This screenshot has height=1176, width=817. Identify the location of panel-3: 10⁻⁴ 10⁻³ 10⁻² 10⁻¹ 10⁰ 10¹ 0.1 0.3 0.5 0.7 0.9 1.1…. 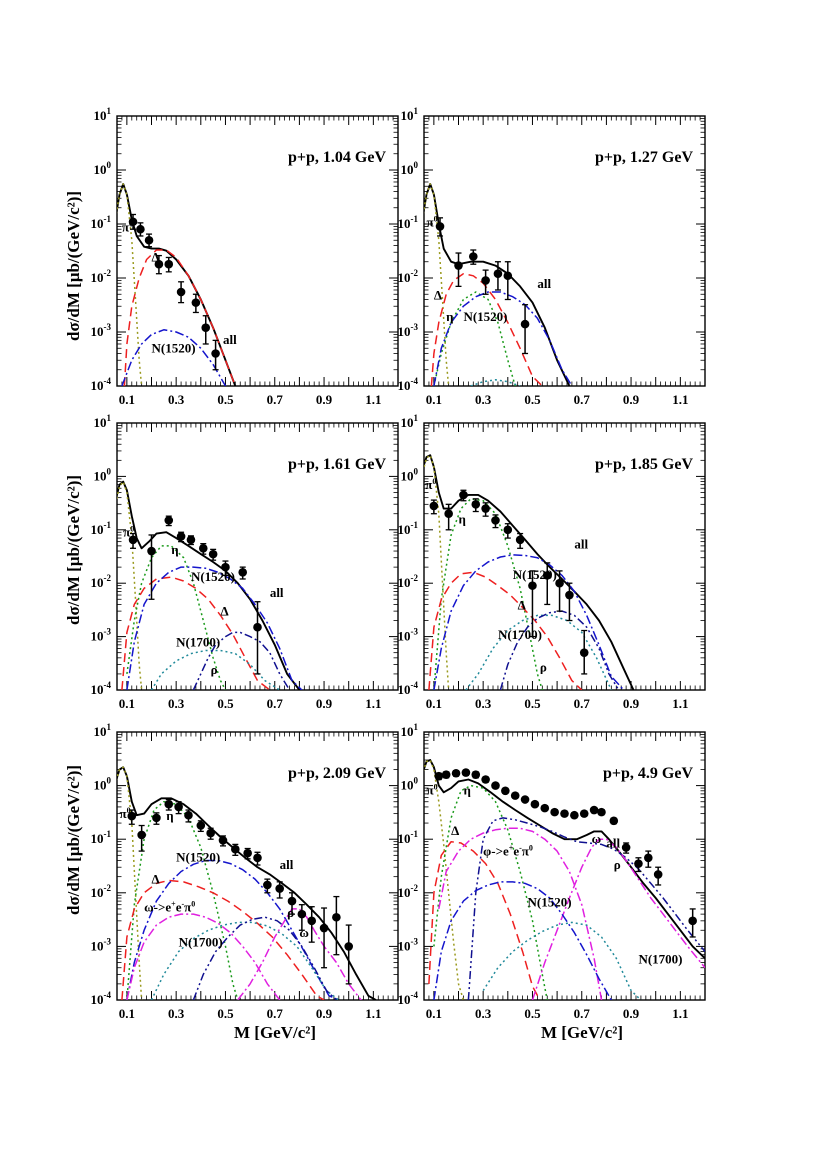
(245, 562).